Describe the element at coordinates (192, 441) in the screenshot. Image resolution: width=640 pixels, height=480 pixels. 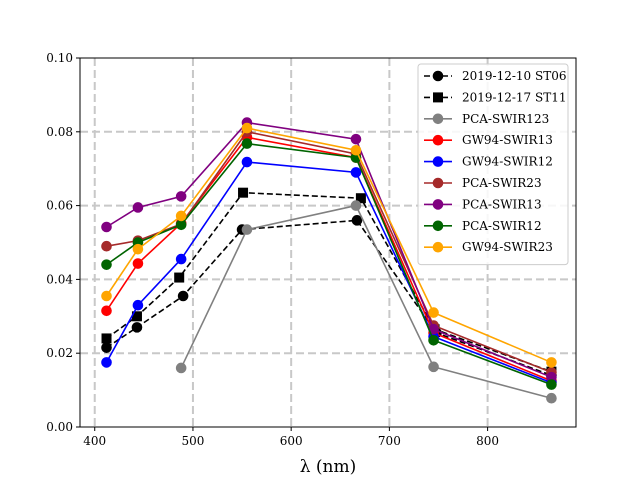
I see `x-tick-label: 500` at that location.